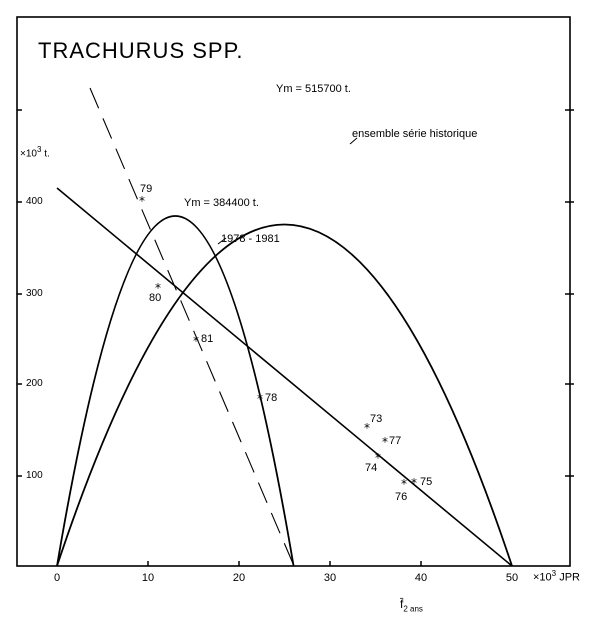 This screenshot has height=625, width=600. Describe the element at coordinates (401, 497) in the screenshot. I see `point-label-76: 76` at that location.